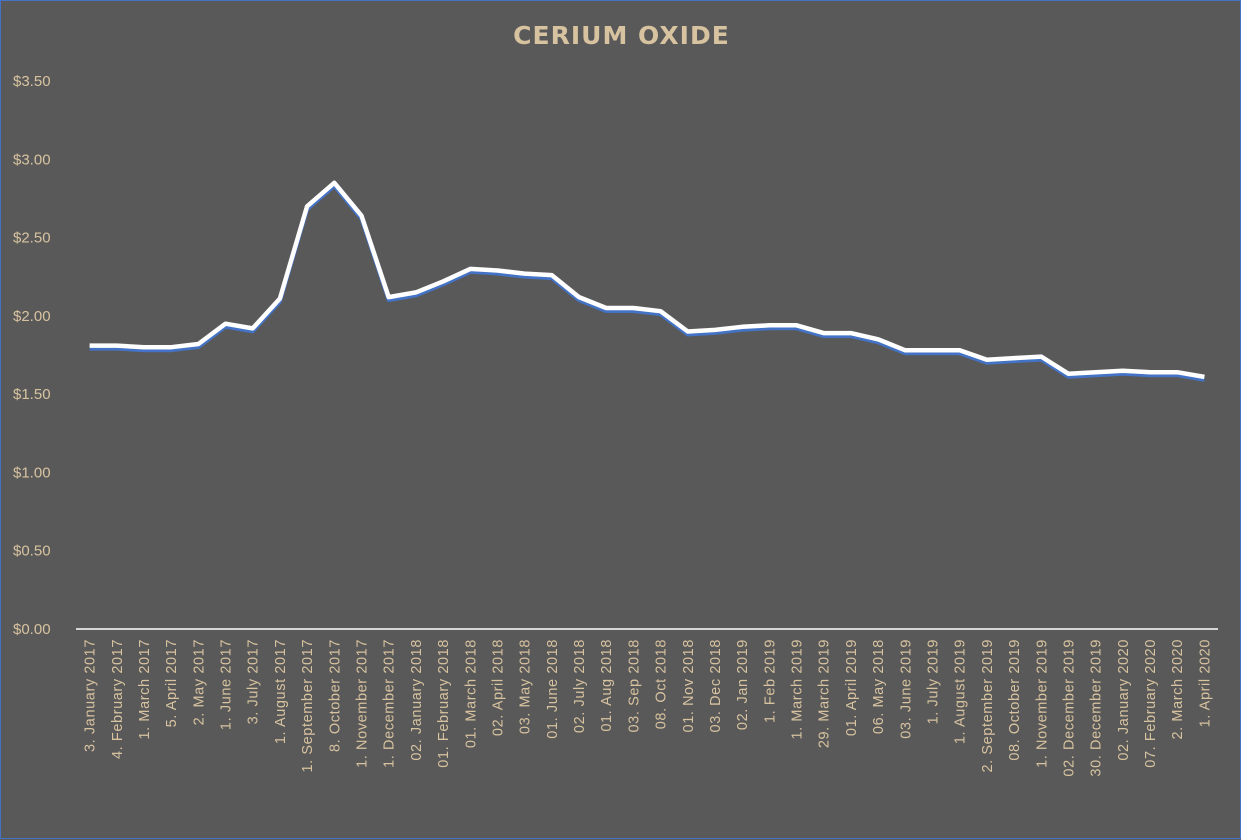 Image resolution: width=1241 pixels, height=840 pixels. I want to click on x-tick-label: 1. April 2020, so click(1205, 683).